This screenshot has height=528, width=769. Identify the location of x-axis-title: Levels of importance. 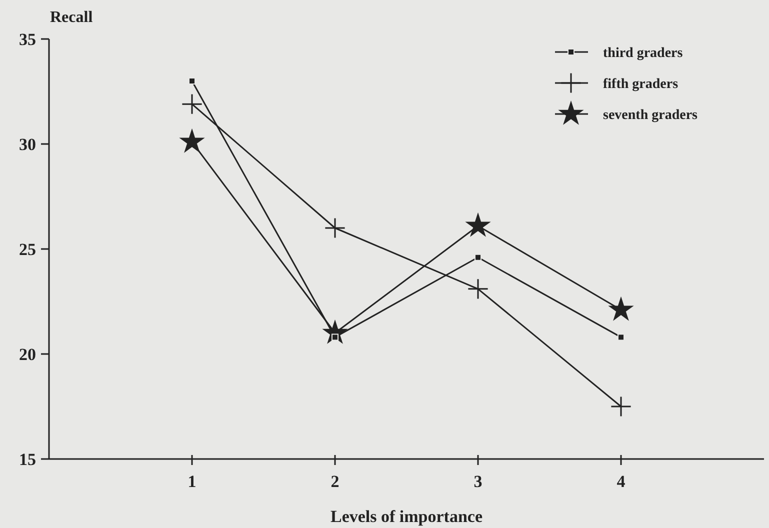
(406, 516).